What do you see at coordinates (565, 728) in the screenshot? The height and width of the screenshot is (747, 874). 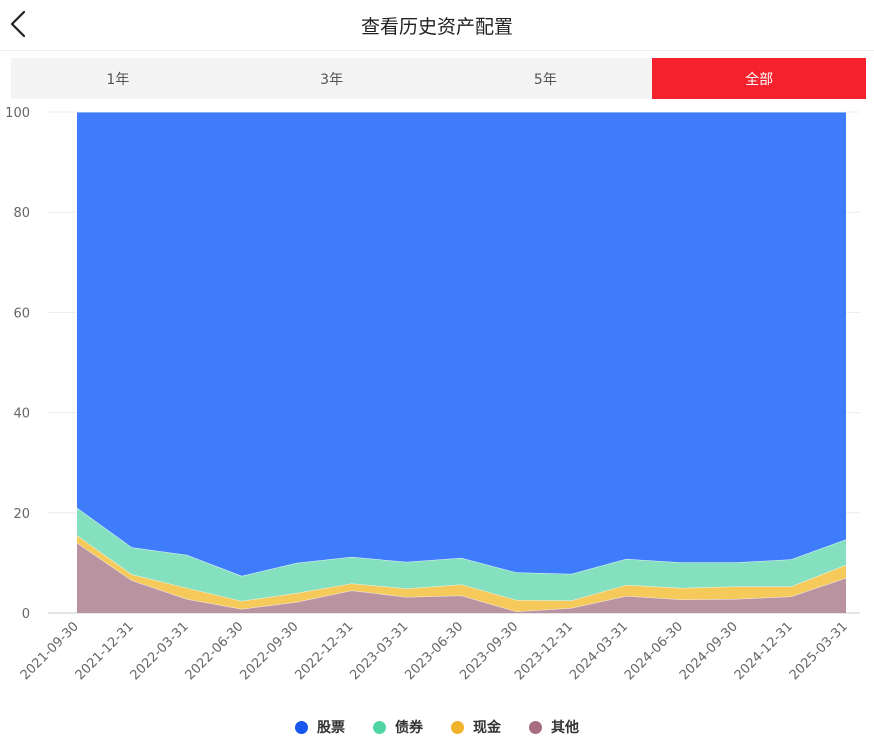 I see `legend-label: 其他` at bounding box center [565, 728].